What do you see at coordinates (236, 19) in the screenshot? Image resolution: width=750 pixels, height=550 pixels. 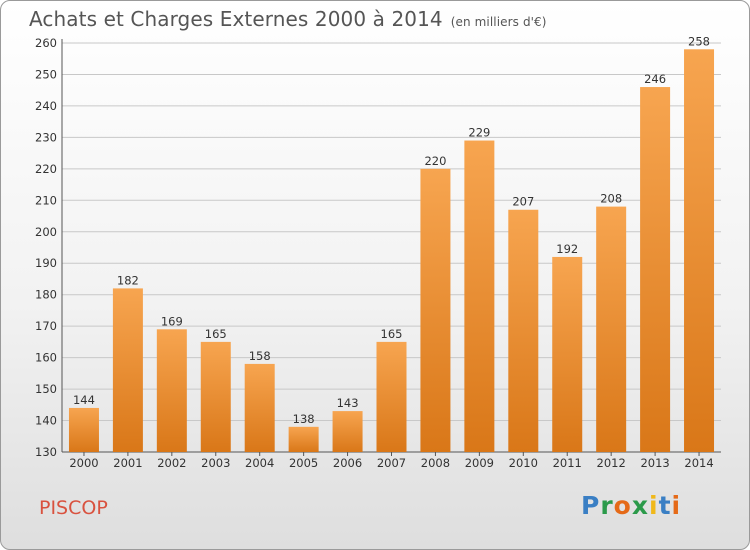 I see `chart-title-text: Achats et Charges Externes 2000 à 2014` at bounding box center [236, 19].